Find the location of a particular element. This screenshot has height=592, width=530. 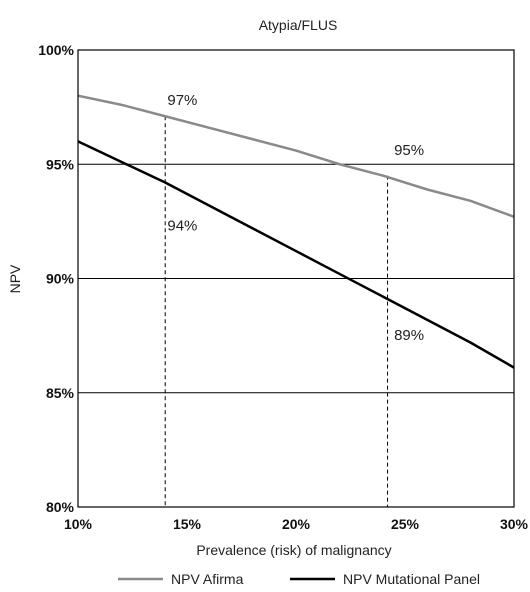

legend: NPV Afirma NPV Mutational Panel is located at coordinates (299, 579).